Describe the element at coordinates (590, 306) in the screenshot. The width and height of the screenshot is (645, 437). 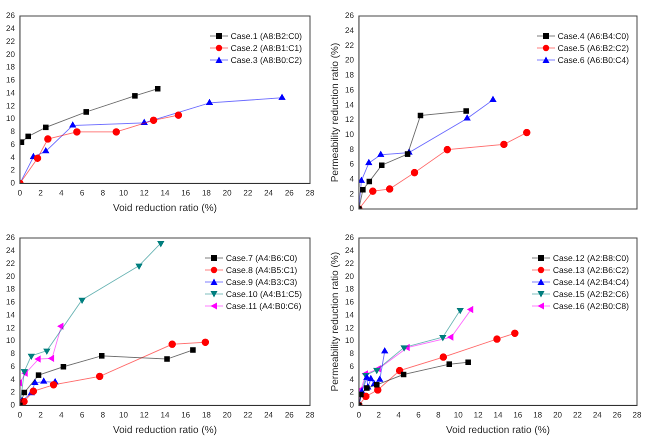
I see `legend-label: Case.16 (A2:B0:C8)` at that location.